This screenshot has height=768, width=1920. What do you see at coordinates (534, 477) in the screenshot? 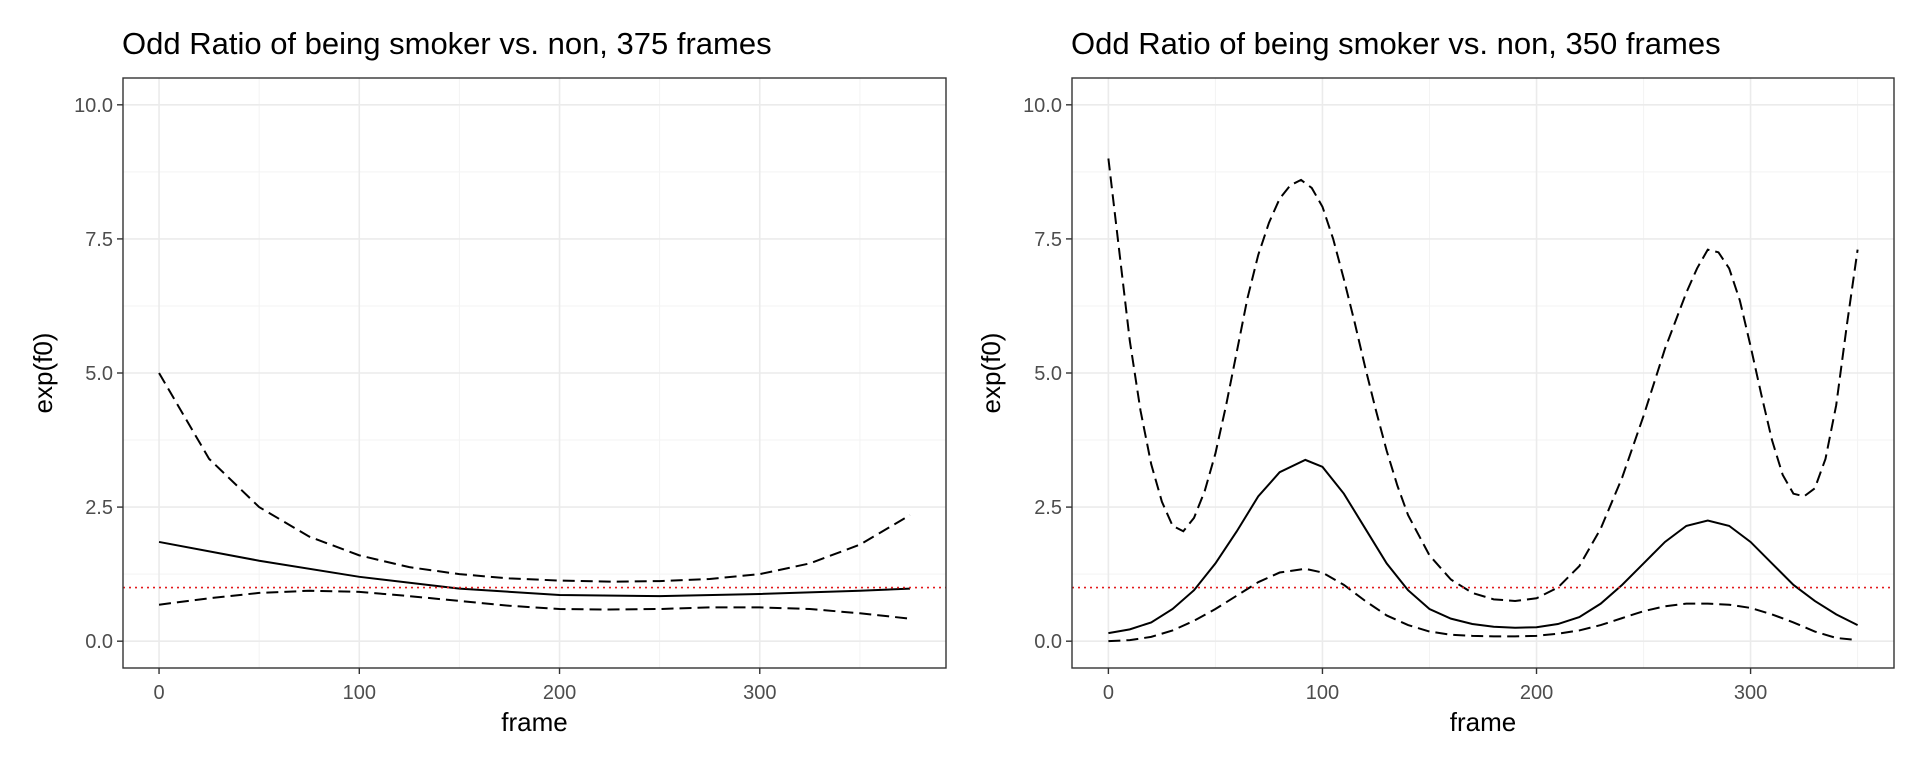
I see `series-line-upper` at bounding box center [534, 477].